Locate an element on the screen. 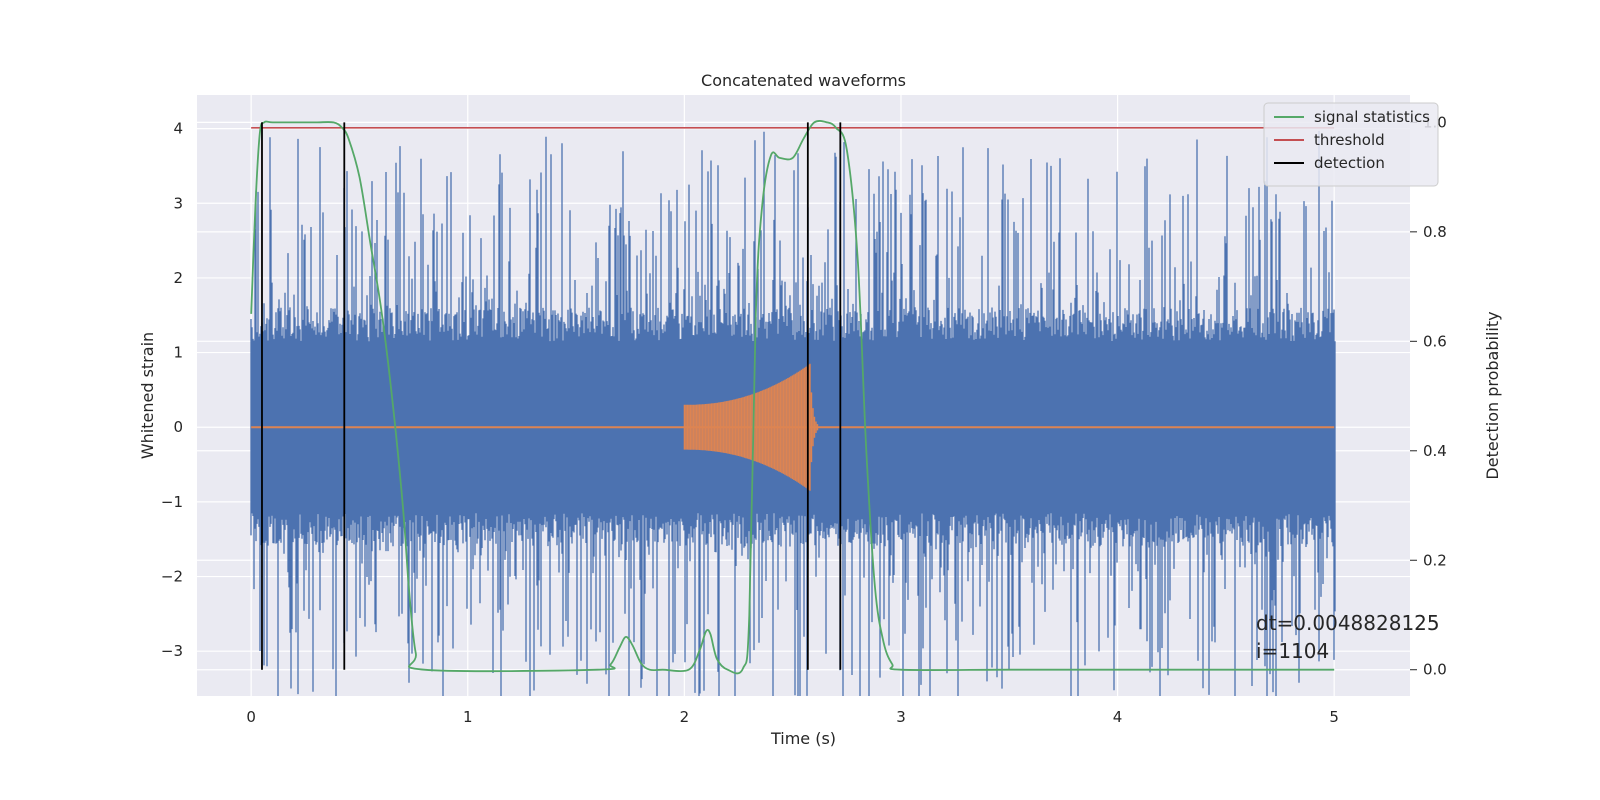 This screenshot has height=800, width=1600. x-tick-label: 2 is located at coordinates (685, 717).